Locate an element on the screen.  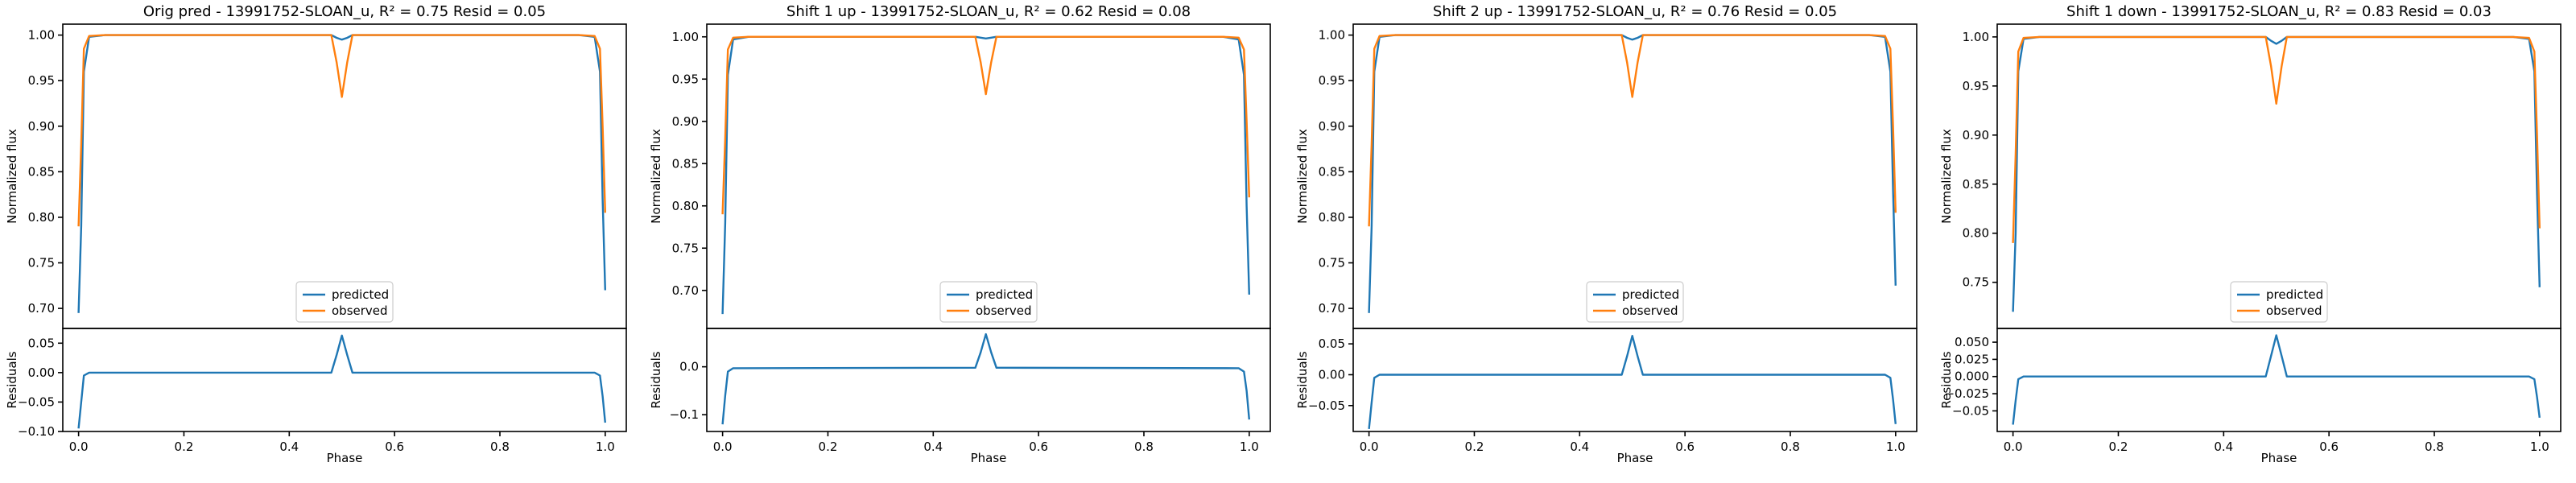
y-tick-label-bottom: −0.1 is located at coordinates (684, 414).